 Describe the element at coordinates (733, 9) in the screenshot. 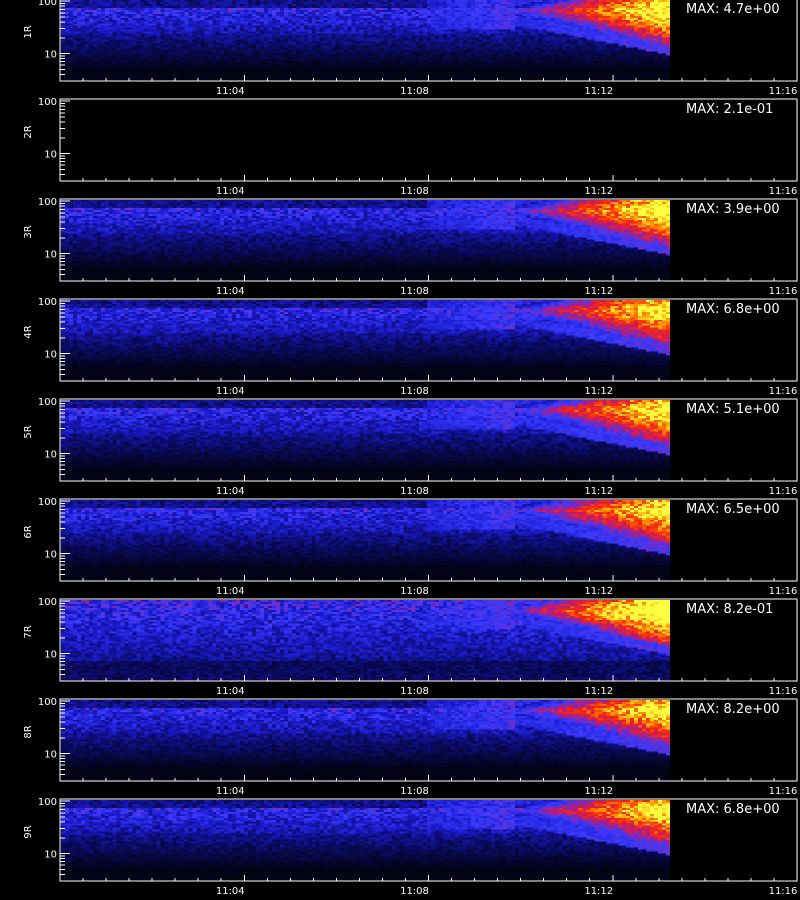

I see `max-label: MAX: 4.7e+00` at that location.